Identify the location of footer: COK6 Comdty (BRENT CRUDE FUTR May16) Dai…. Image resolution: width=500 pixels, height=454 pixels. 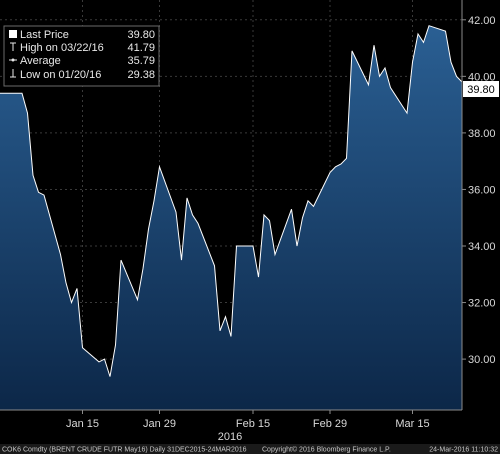
(250, 449).